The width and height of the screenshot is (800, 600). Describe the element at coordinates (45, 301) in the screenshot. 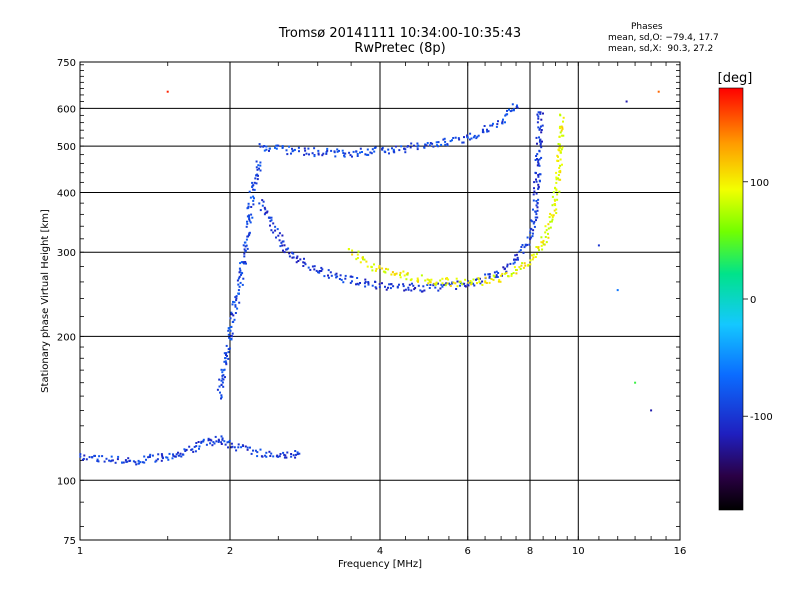

I see `y-axis-label: Stationary phase Virtual Height [km]` at that location.